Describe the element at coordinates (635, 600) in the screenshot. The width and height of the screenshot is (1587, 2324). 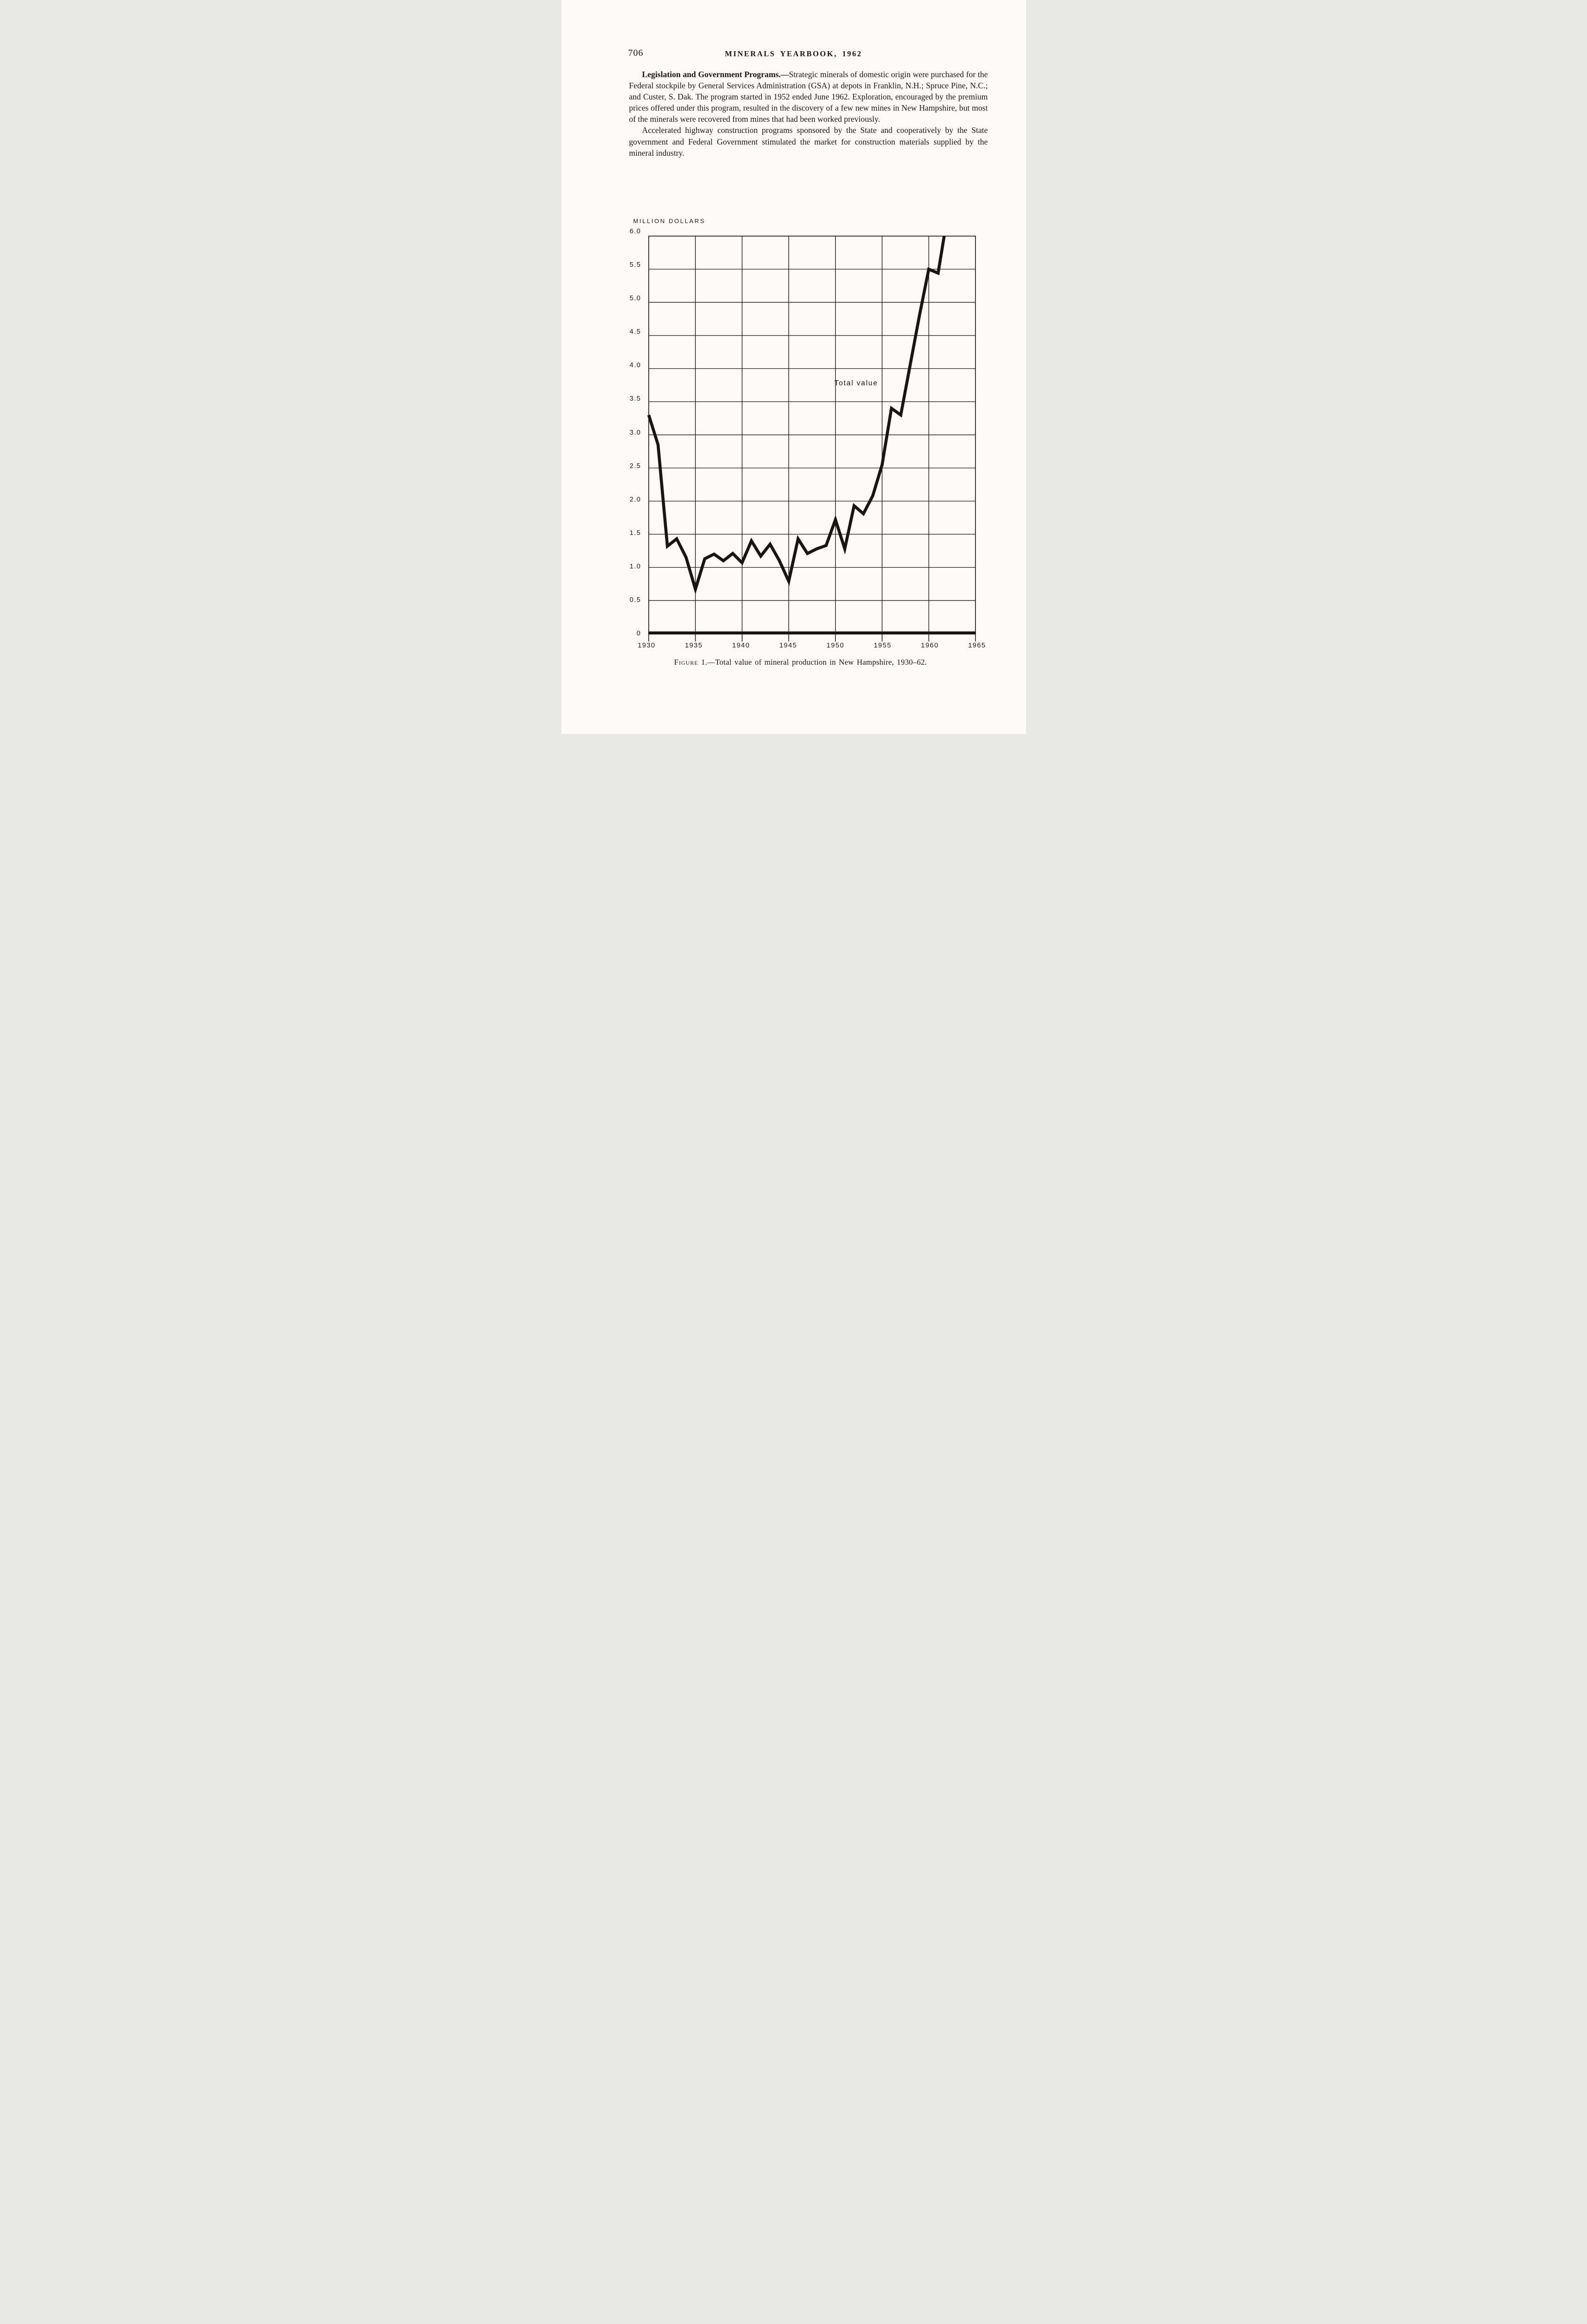
I see `y-axis-tick-label: 0.5` at that location.